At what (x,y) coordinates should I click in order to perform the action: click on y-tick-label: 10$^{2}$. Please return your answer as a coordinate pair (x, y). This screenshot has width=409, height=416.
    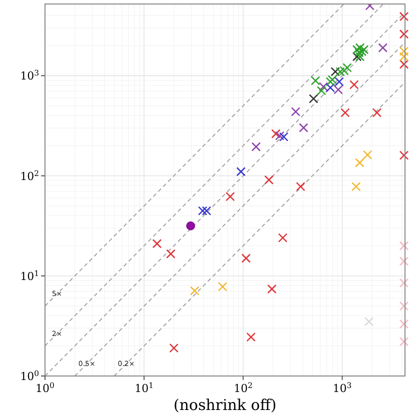
    Looking at the image, I should click on (30, 175).